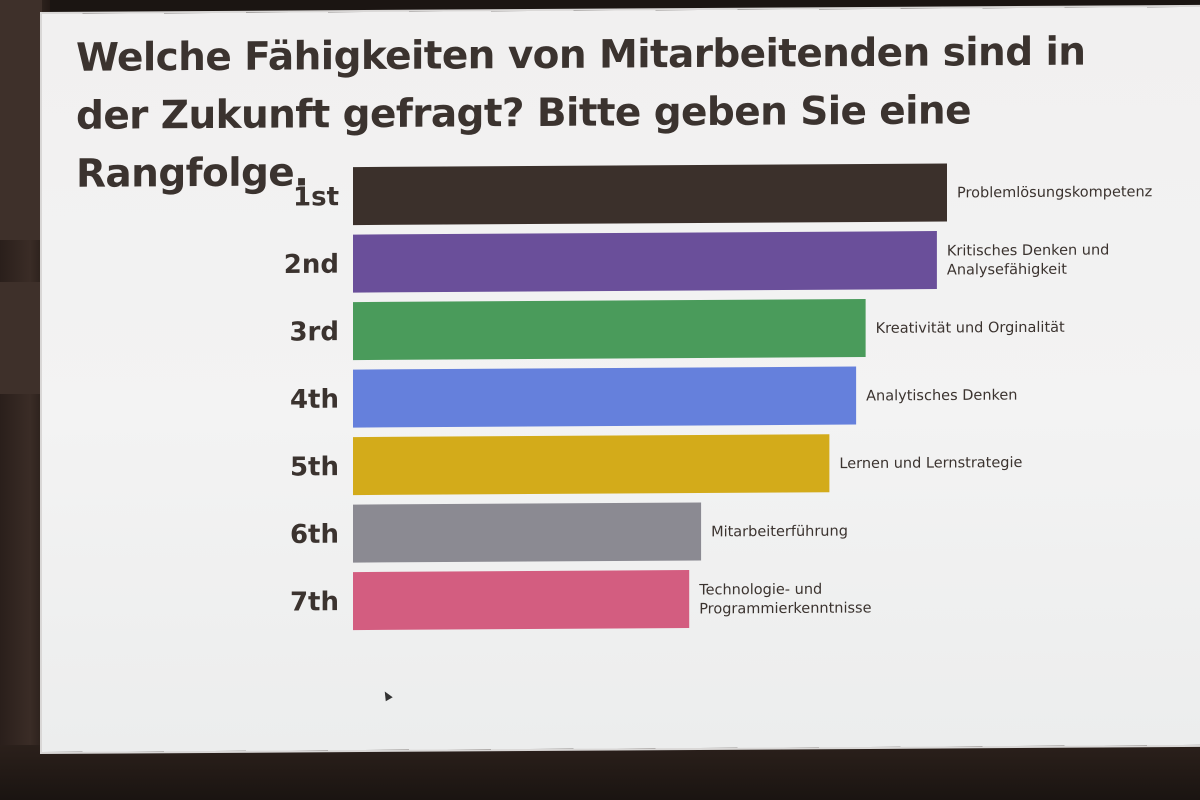  I want to click on category-label-7: Technologie- und Programmierkenntnisse, so click(784, 599).